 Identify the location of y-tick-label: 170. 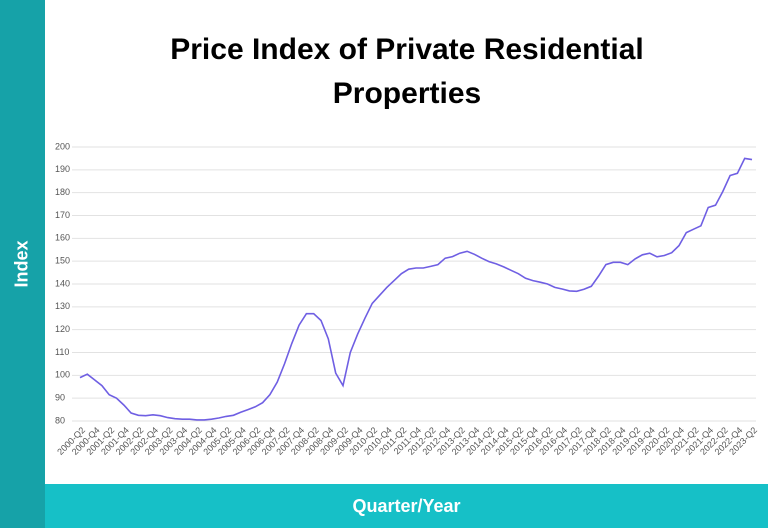
(62, 215).